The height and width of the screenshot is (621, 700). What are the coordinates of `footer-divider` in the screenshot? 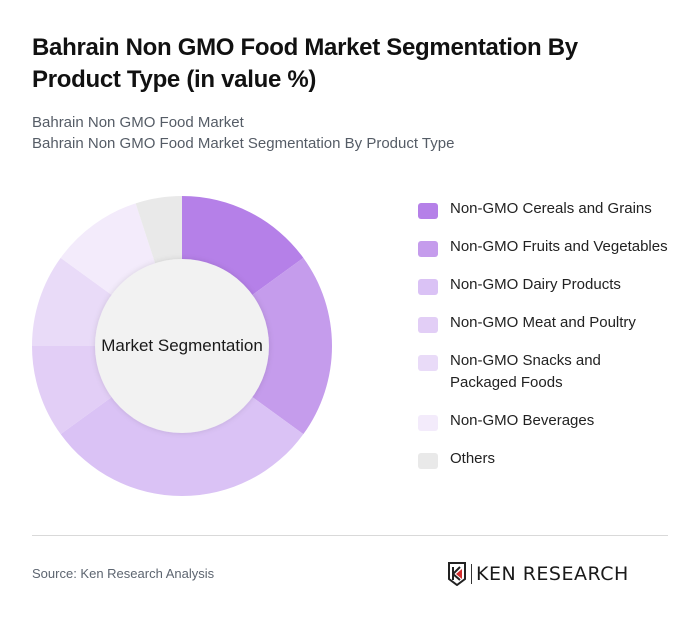 It's located at (350, 535).